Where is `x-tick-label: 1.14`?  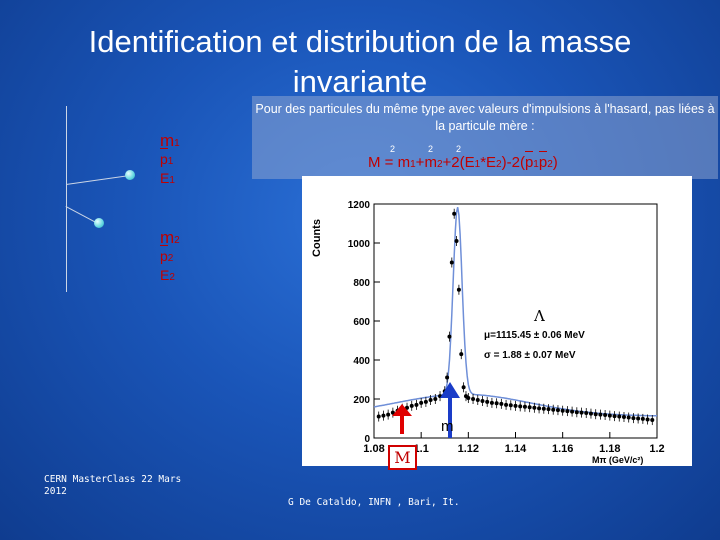 x-tick-label: 1.14 is located at coordinates (516, 449).